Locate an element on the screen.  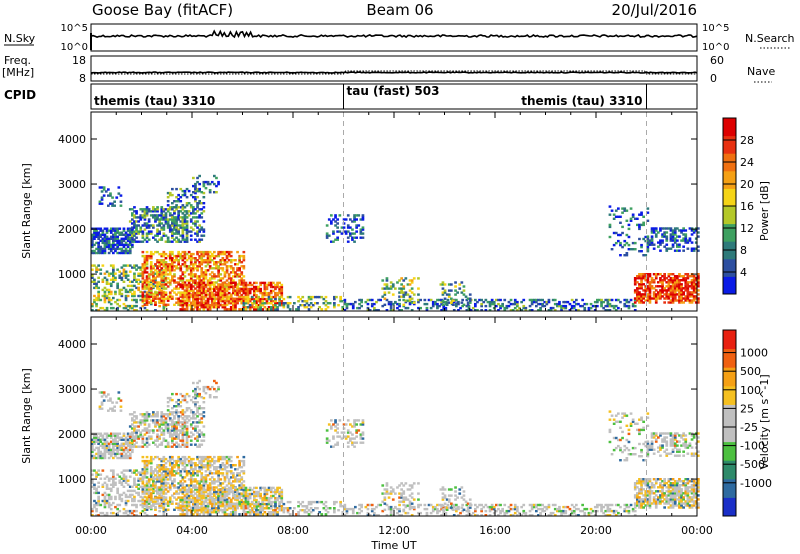
power-cell-2036 is located at coordinates (256, 283).